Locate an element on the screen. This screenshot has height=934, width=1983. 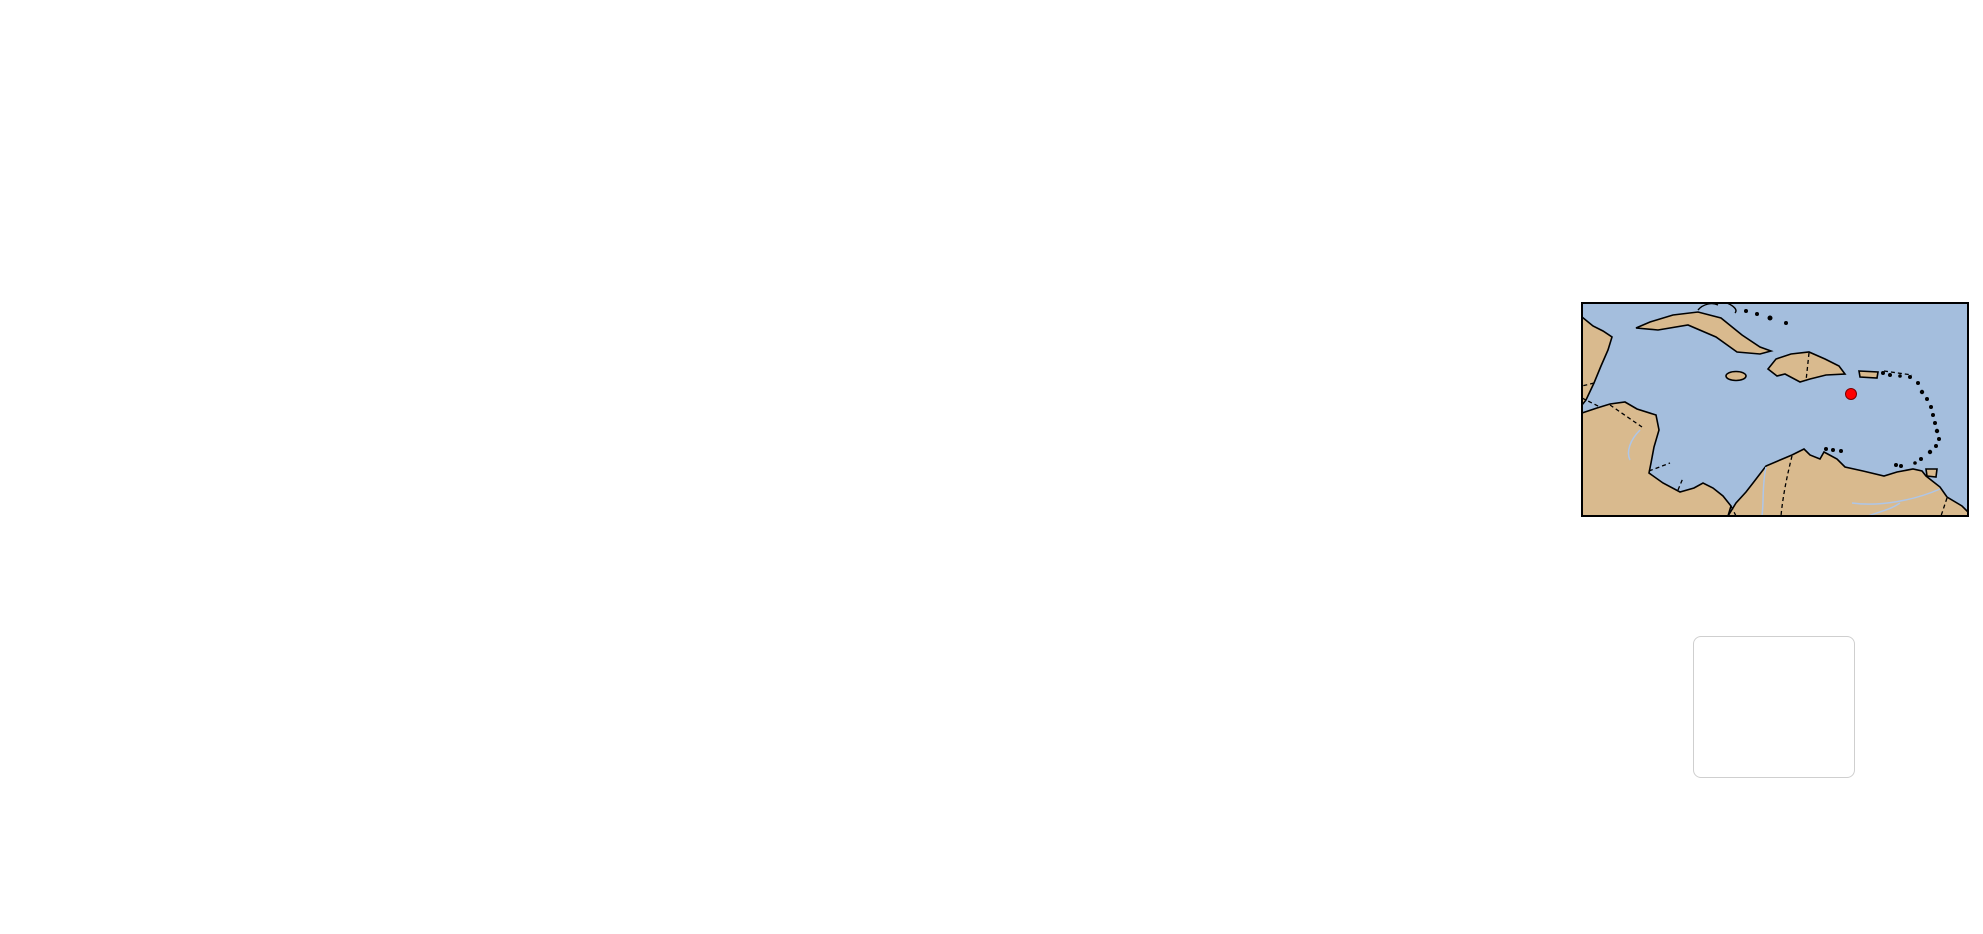
map-inset is located at coordinates (1775, 409).